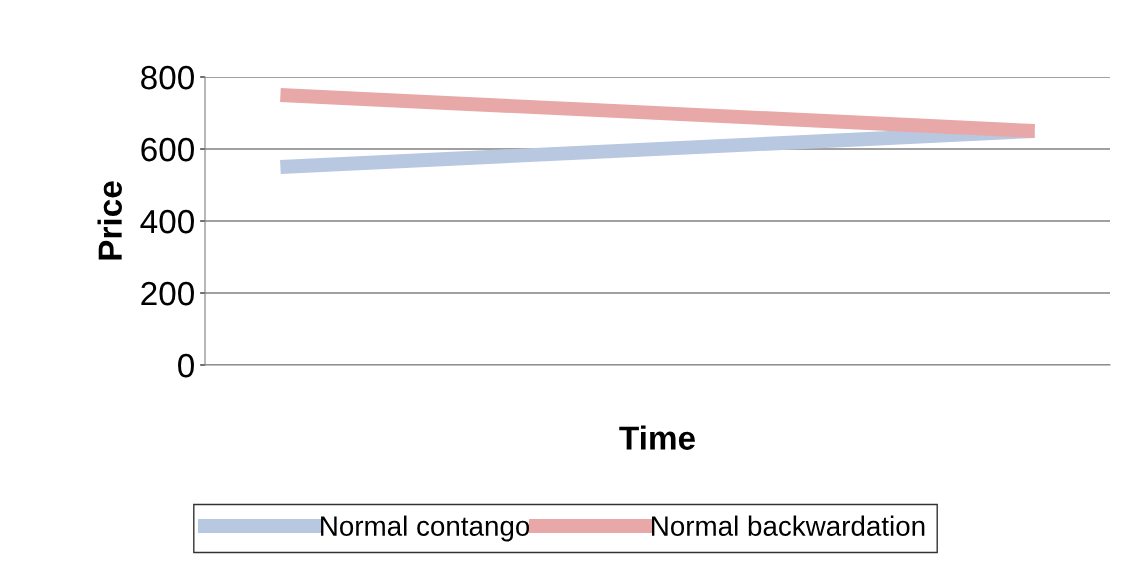  Describe the element at coordinates (167, 77) in the screenshot. I see `y-tick-label: 800` at that location.